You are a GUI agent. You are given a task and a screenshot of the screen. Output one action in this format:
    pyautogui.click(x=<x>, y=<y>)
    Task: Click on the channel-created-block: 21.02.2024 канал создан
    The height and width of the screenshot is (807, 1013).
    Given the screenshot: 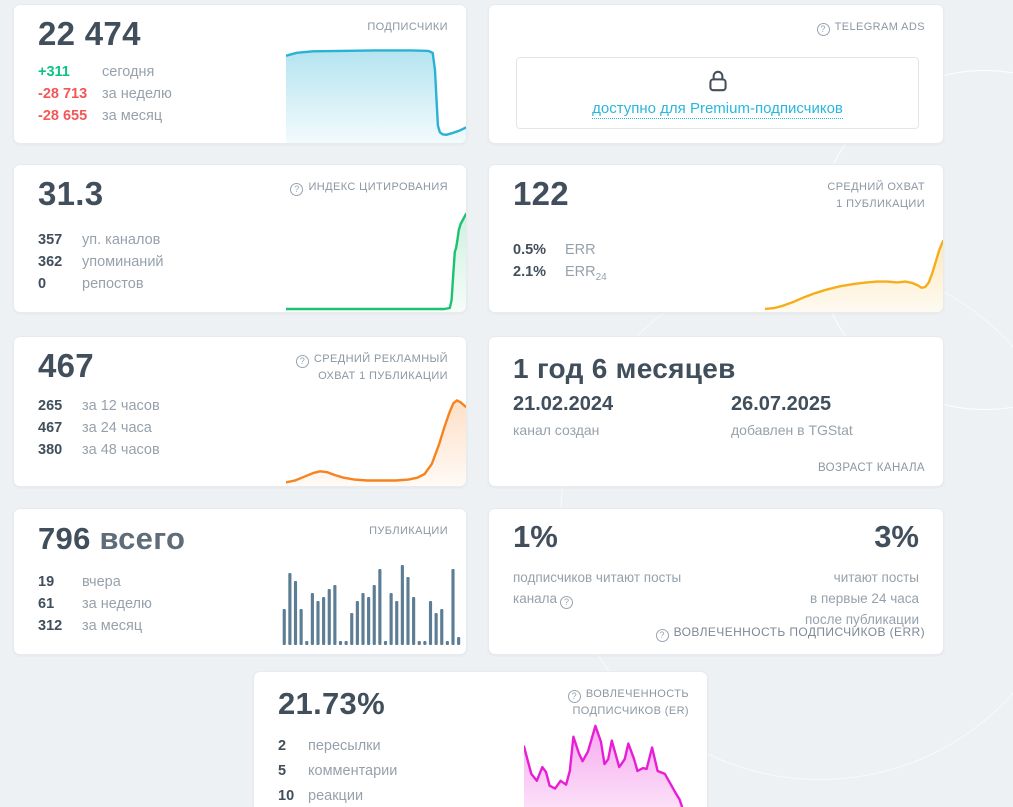 What is the action you would take?
    pyautogui.click(x=563, y=415)
    